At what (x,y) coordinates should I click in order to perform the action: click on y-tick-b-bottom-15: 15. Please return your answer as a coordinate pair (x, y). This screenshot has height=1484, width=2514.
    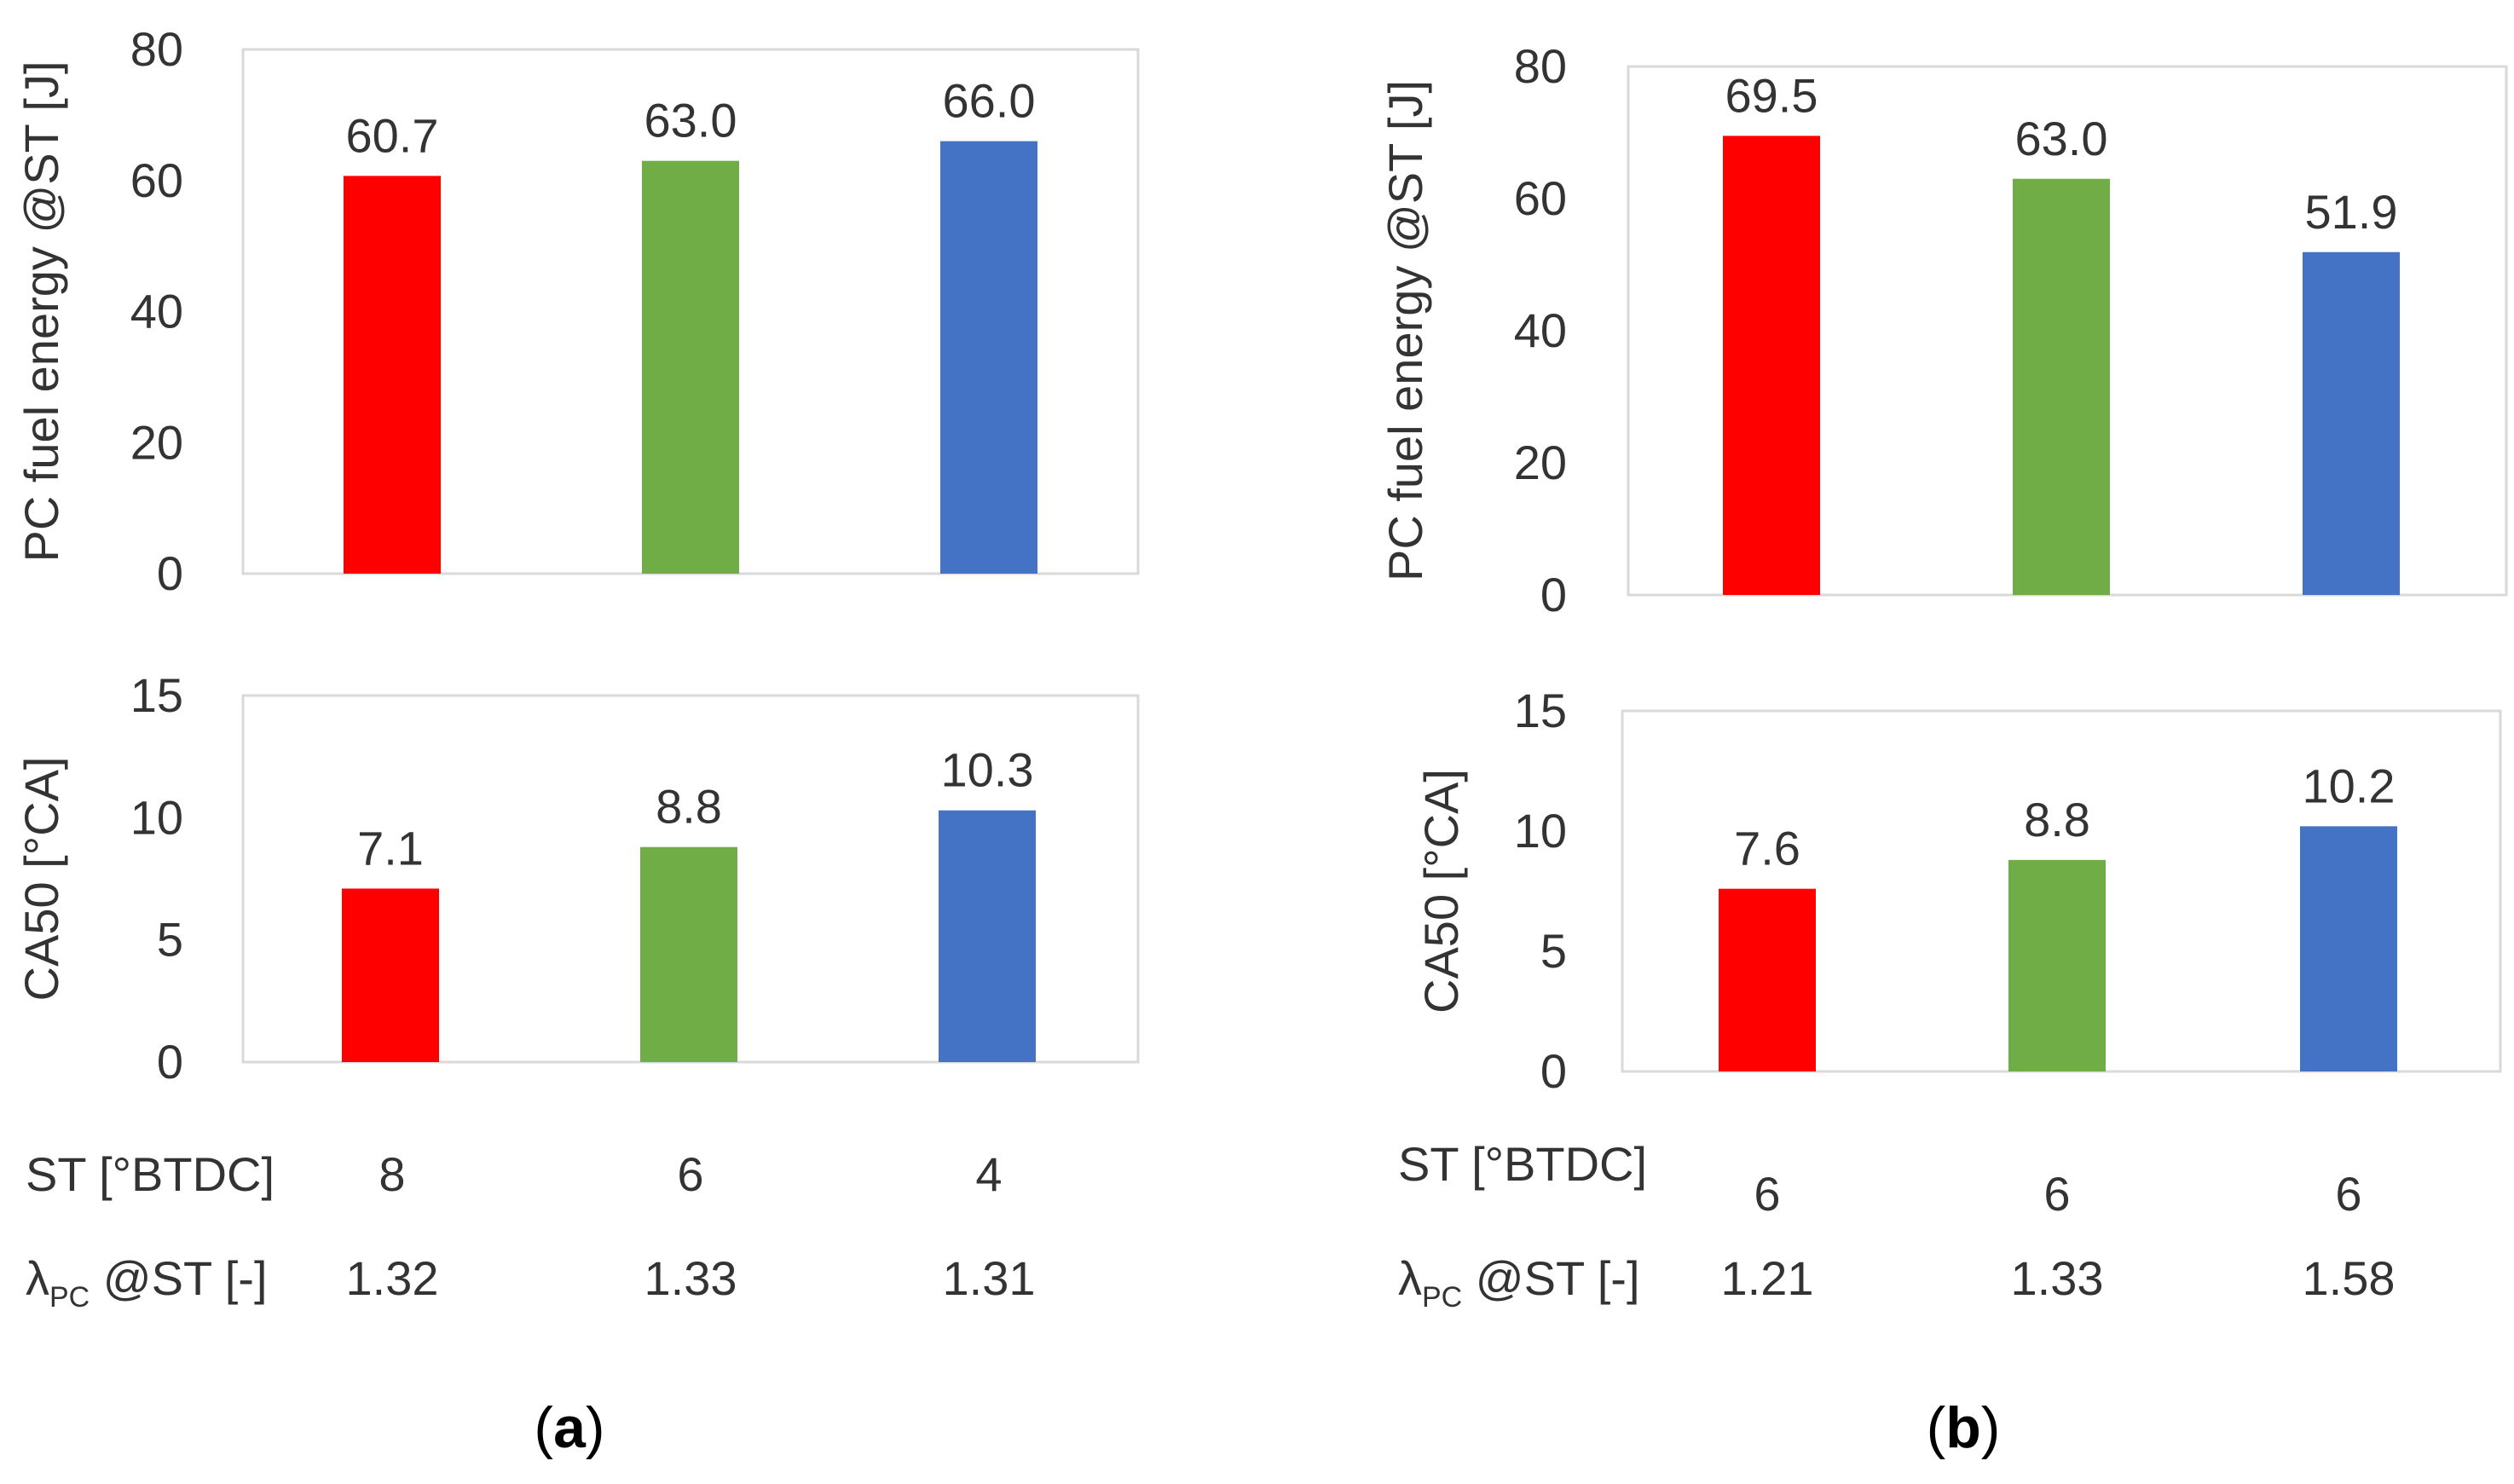
    Looking at the image, I should click on (1540, 710).